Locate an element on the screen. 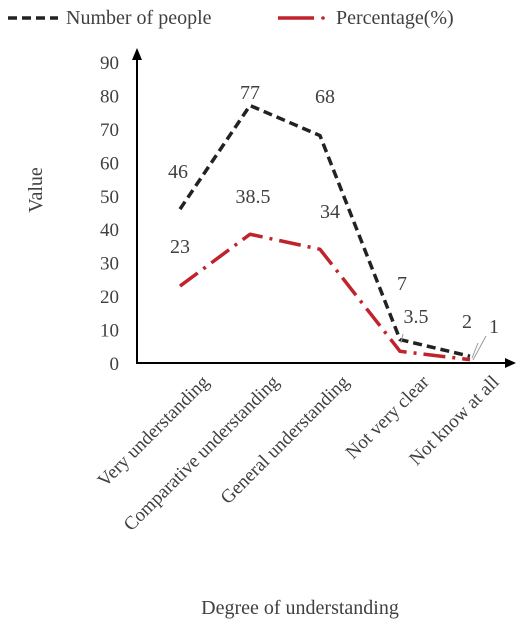  y-tick-label: 0 is located at coordinates (115, 364).